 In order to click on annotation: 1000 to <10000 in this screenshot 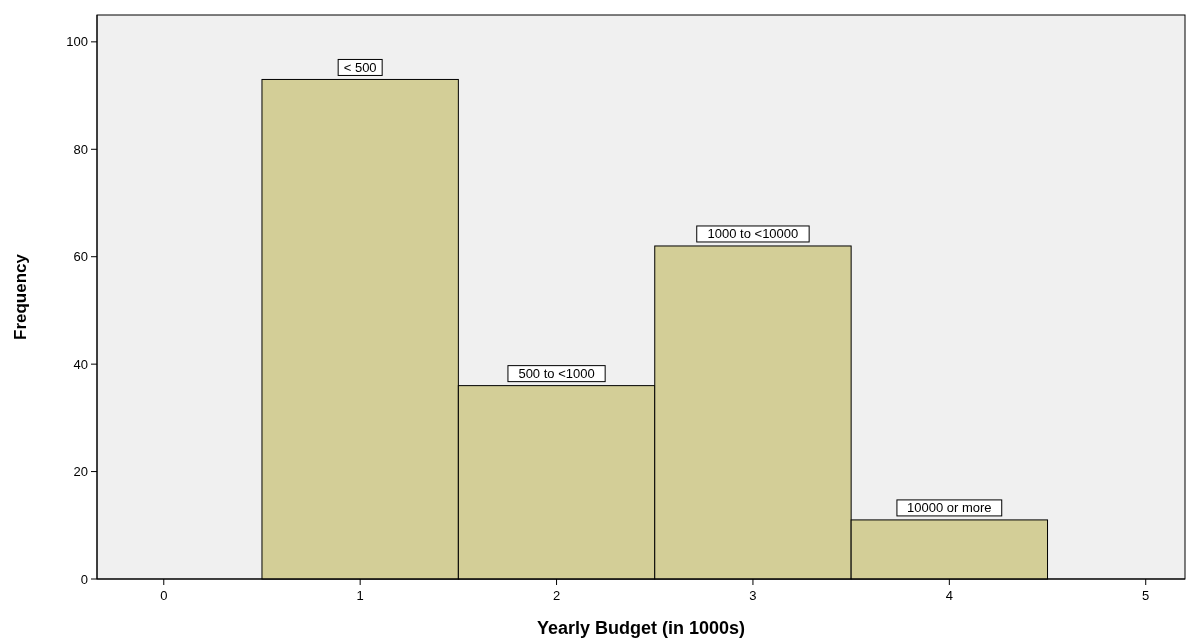, I will do `click(753, 234)`.